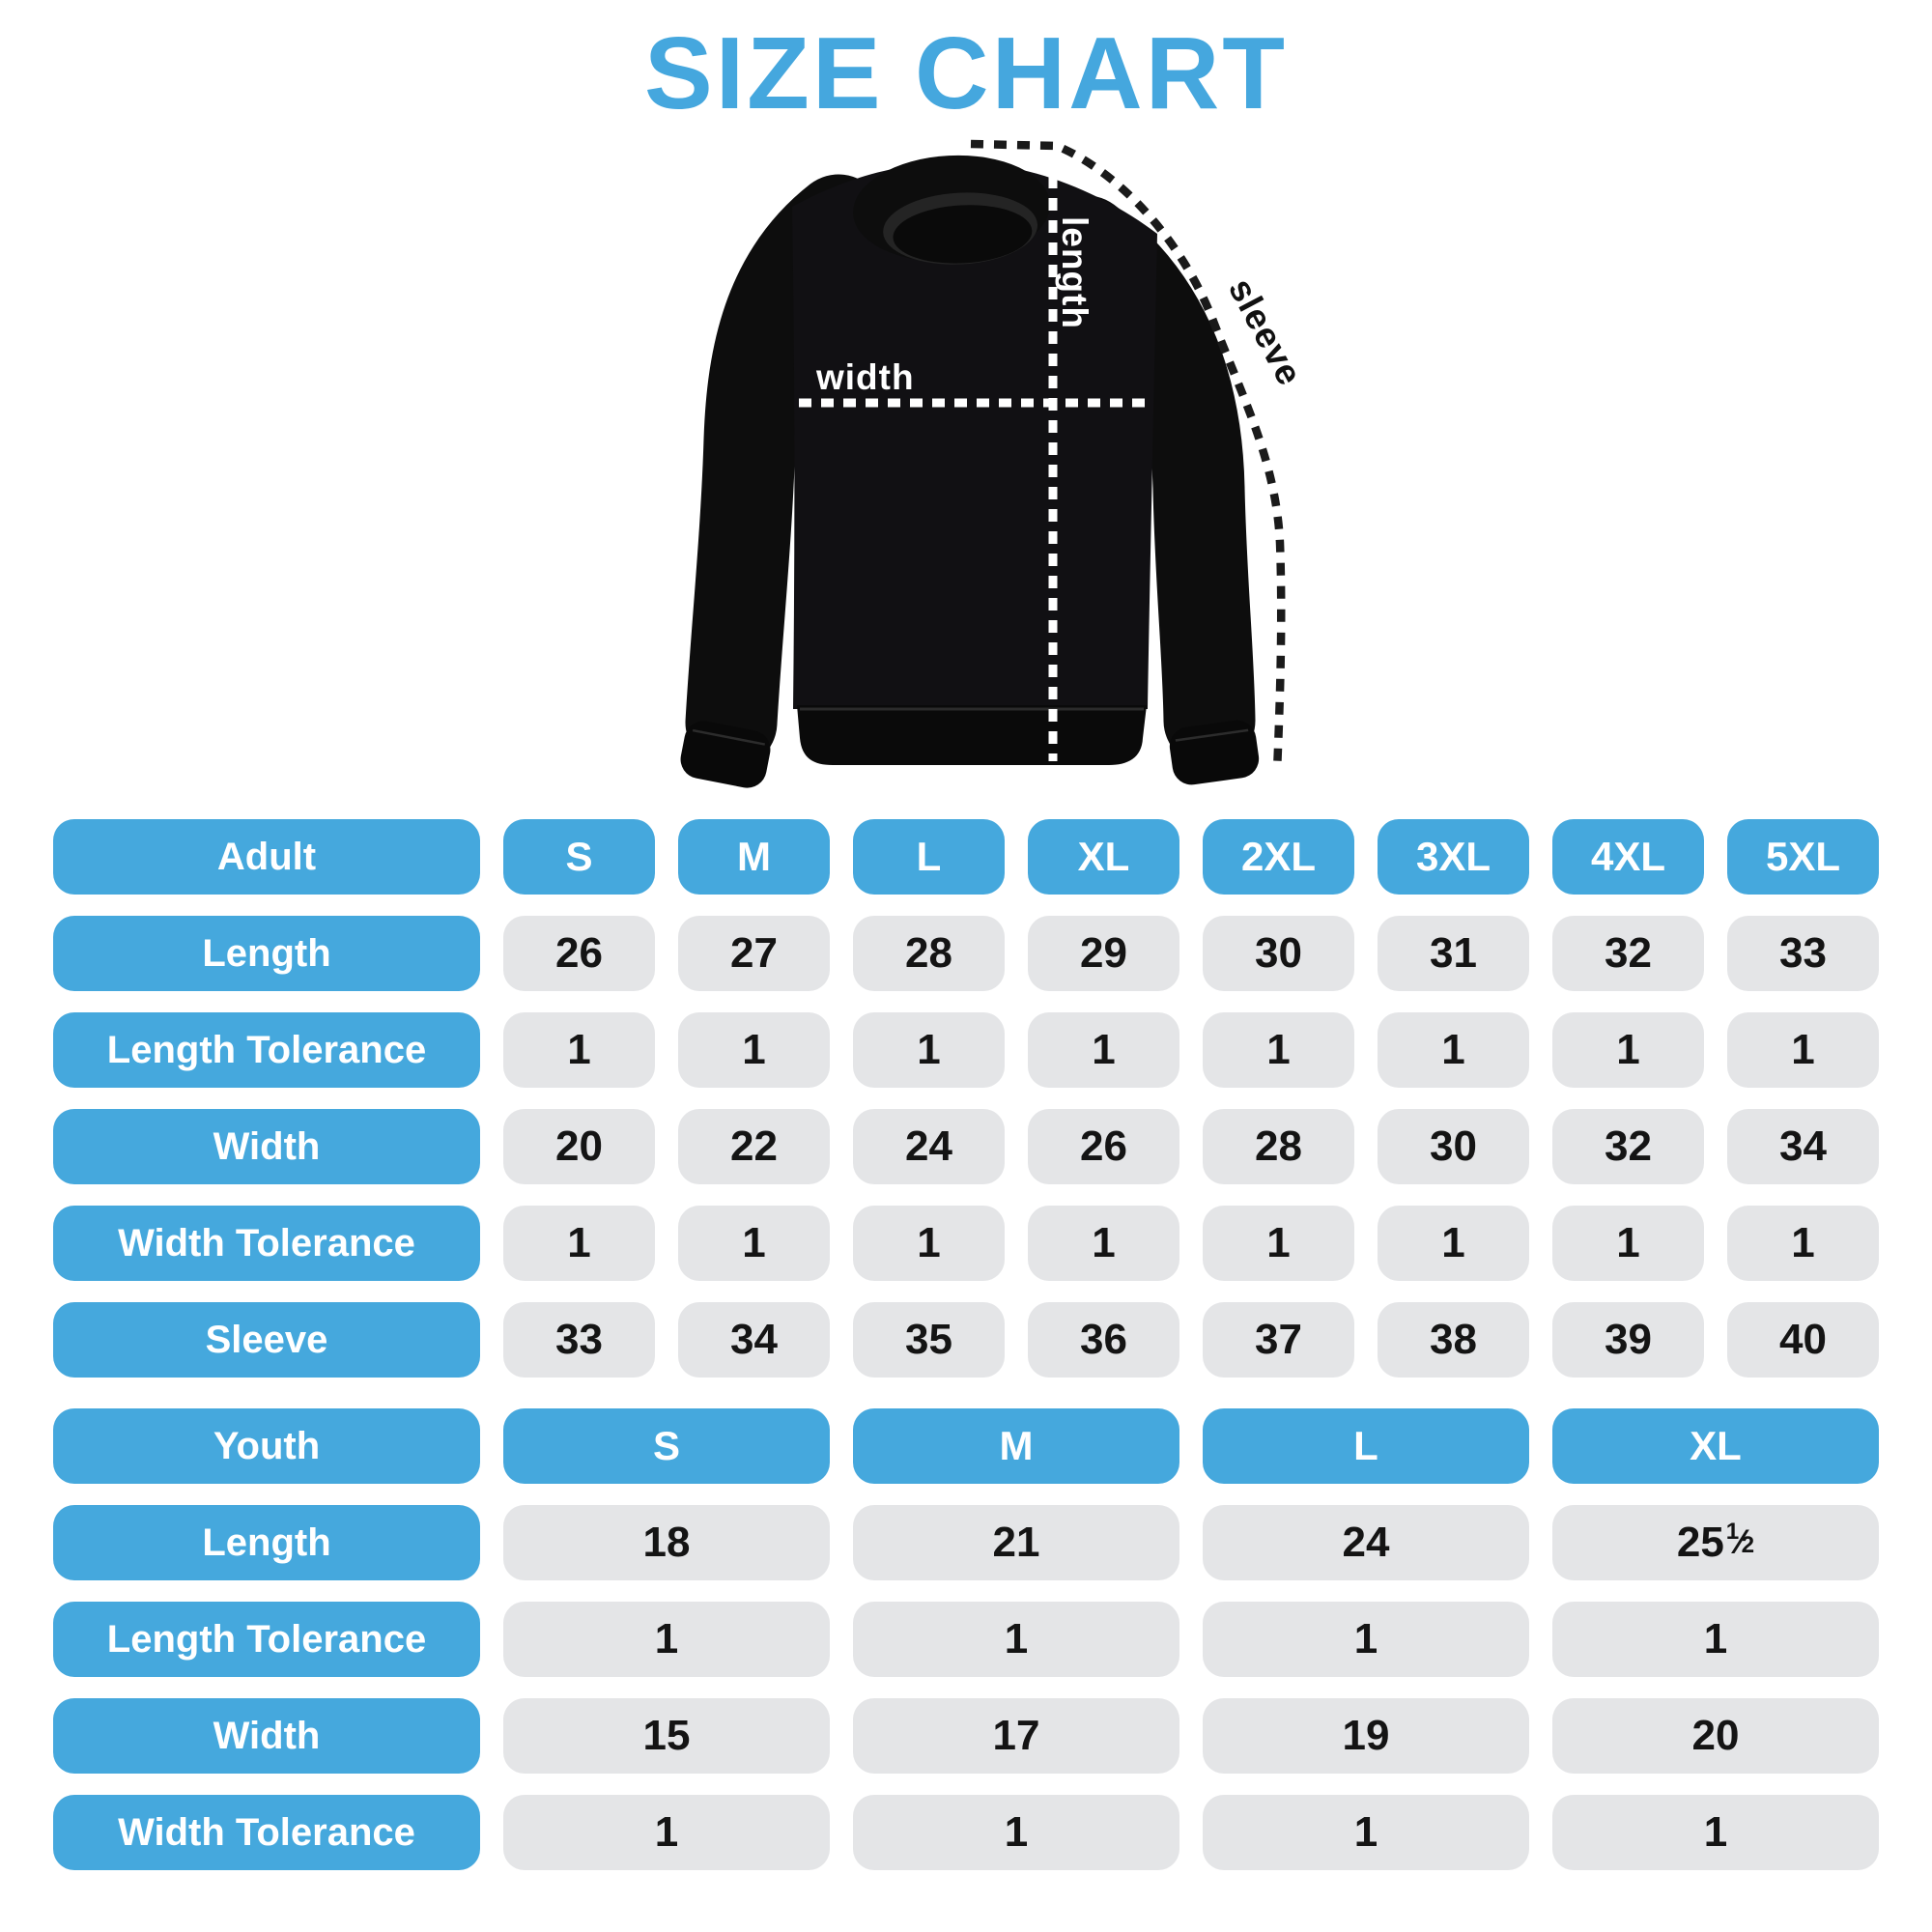 The width and height of the screenshot is (1932, 1932). I want to click on youth-header-row: Youth S M L XL, so click(966, 1446).